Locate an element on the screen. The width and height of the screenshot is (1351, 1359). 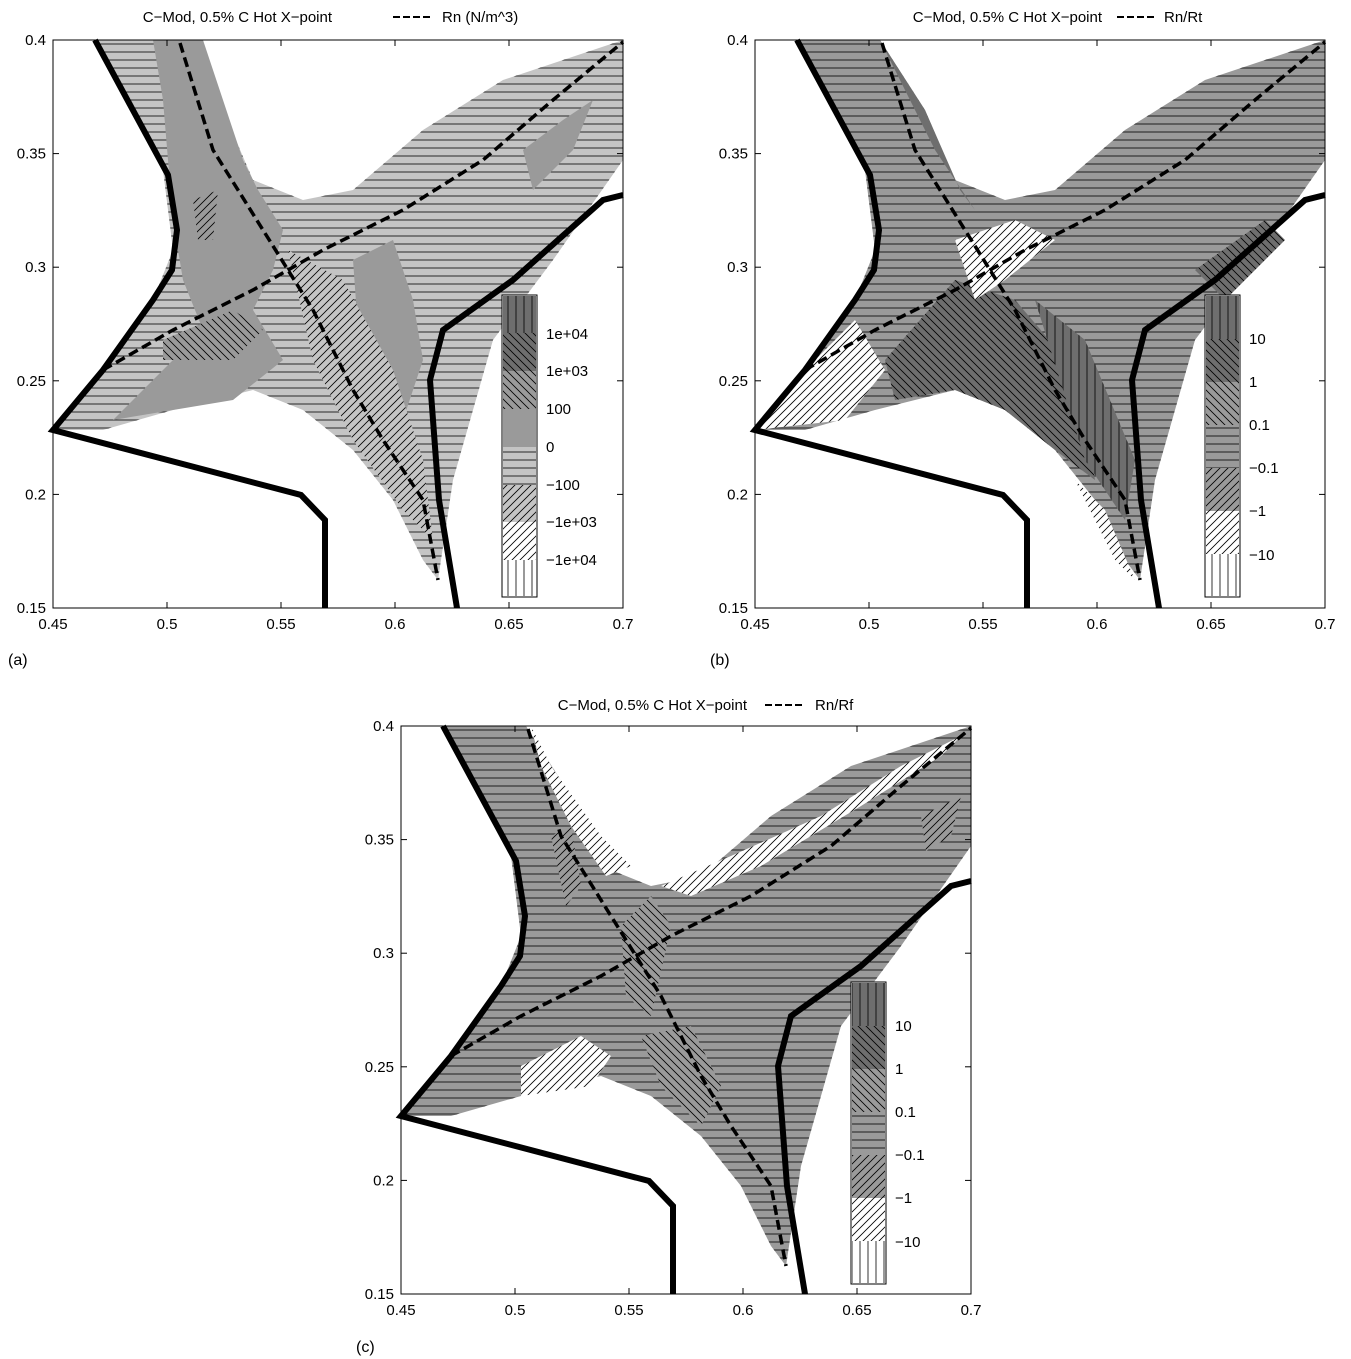
panel-a-colorbar: 1e+04 1e+03 100 0 −100 −1e+03 −1e+04 is located at coordinates (549, 446).